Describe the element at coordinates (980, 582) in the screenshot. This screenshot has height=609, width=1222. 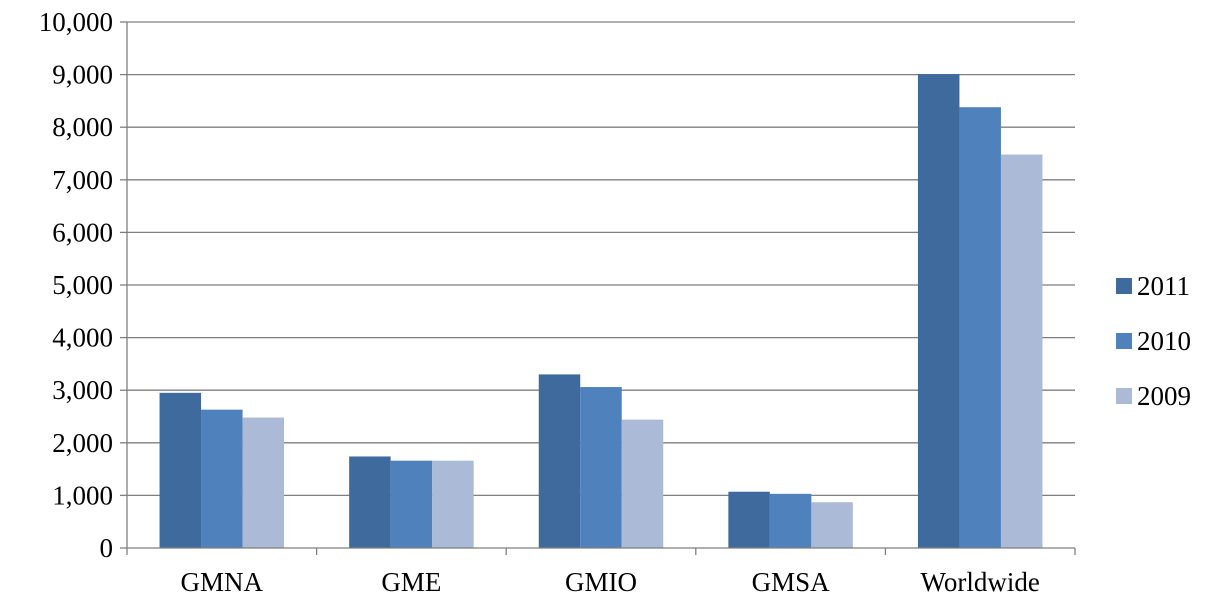
I see `x-tick-label: Worldwide` at that location.